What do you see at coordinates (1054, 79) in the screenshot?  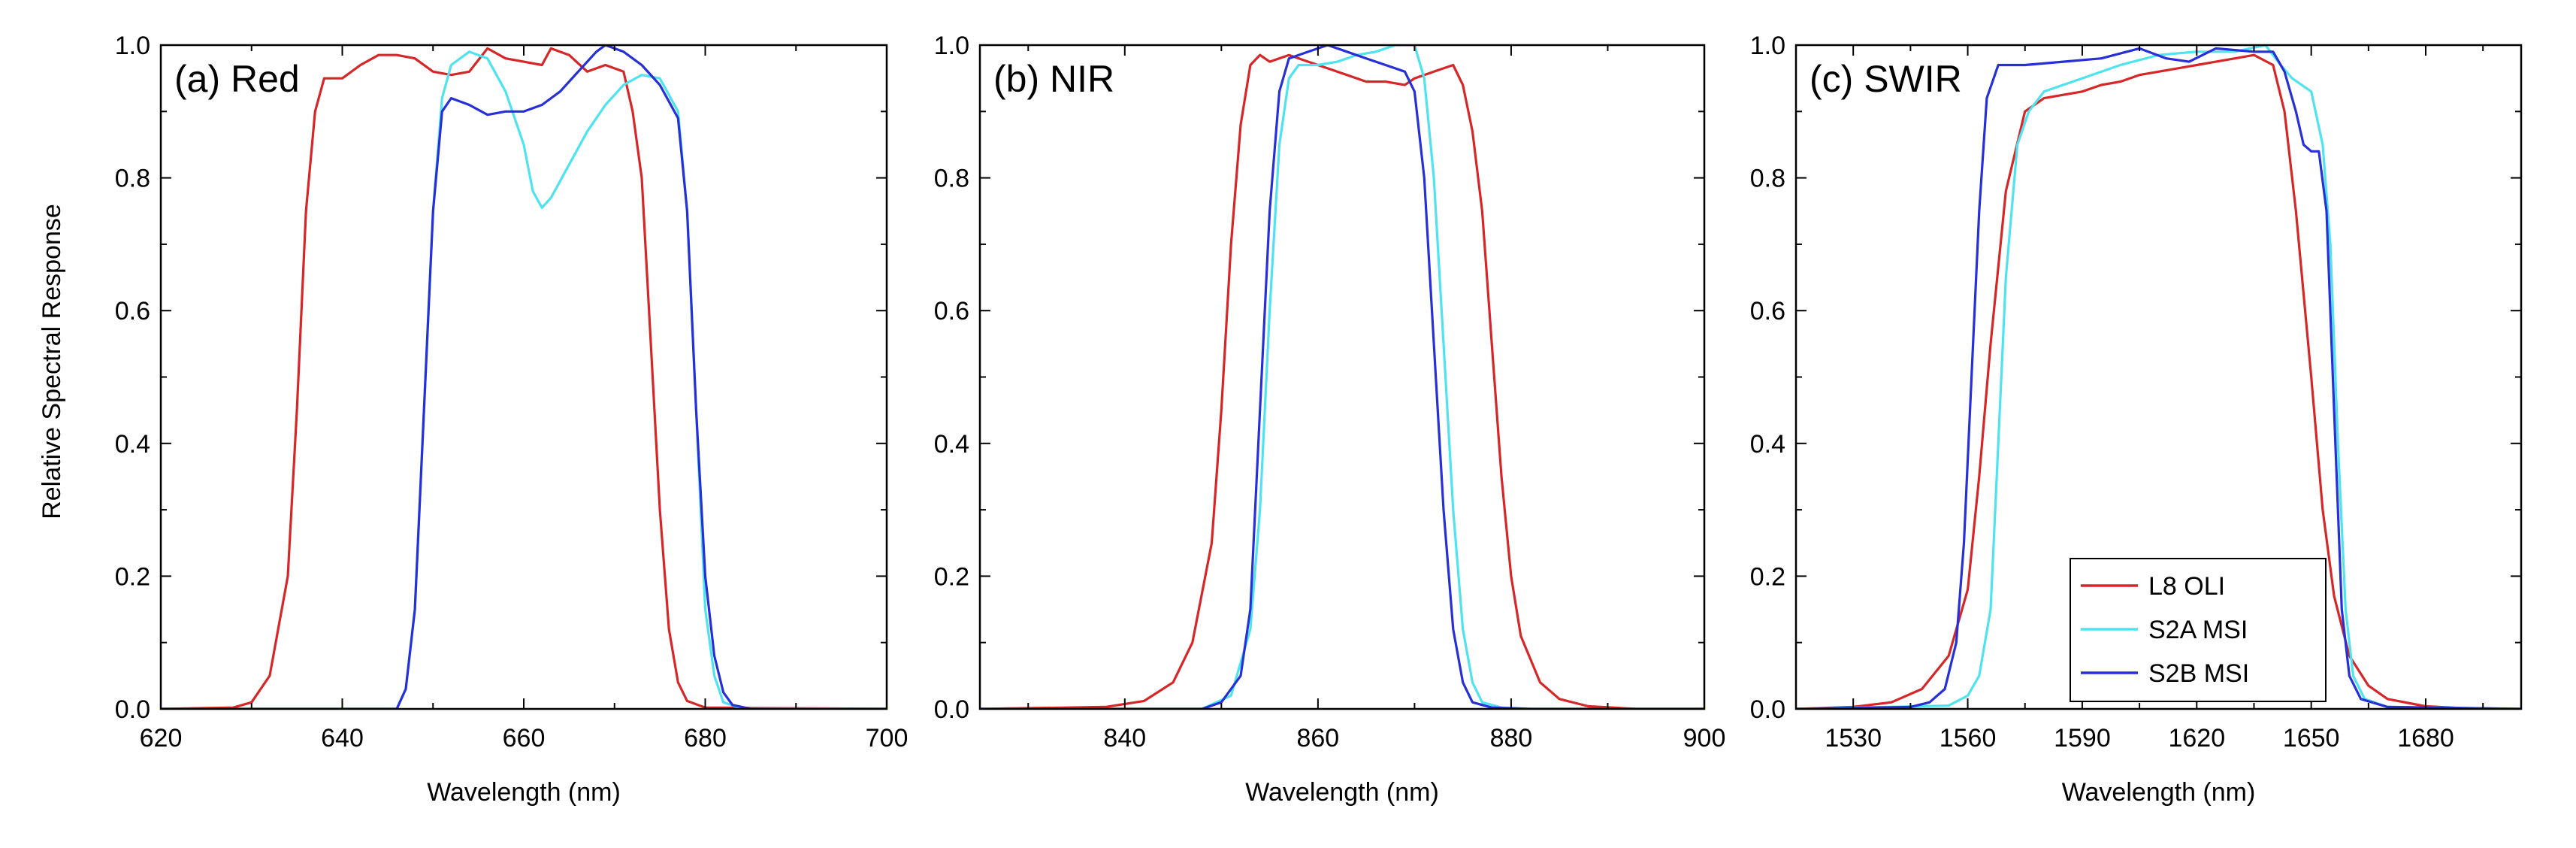 I see `panel-label: (b) NIR` at bounding box center [1054, 79].